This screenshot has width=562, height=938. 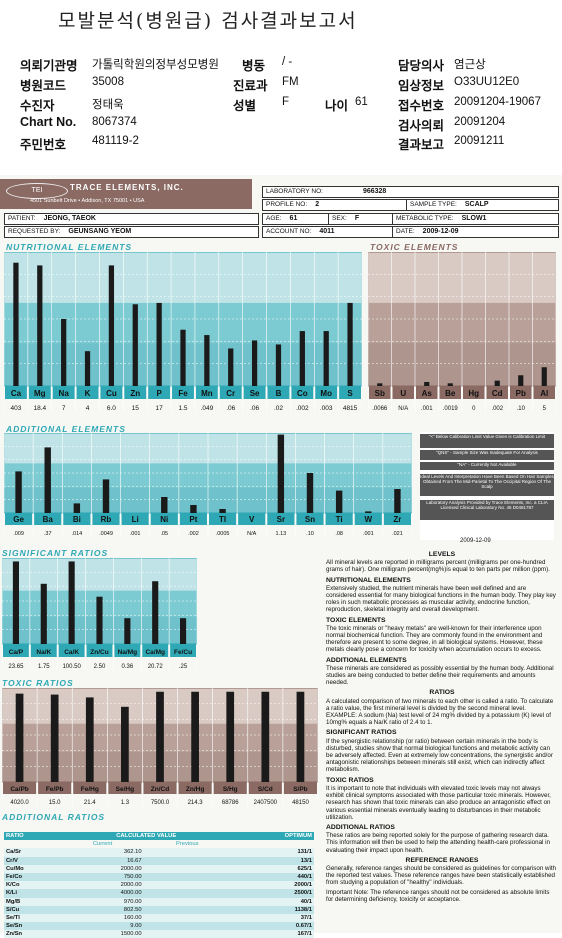 I want to click on ref-heading: REFERENCE RANGES, so click(x=442, y=860).